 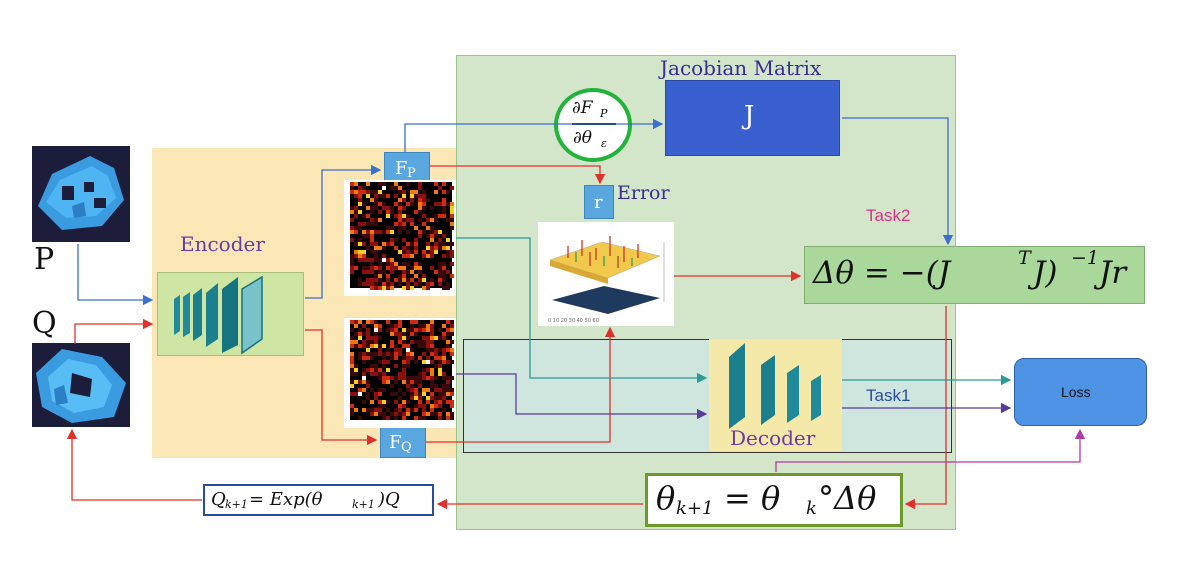 What do you see at coordinates (1045, 273) in the screenshot?
I see `delta-part-b: J)` at bounding box center [1045, 273].